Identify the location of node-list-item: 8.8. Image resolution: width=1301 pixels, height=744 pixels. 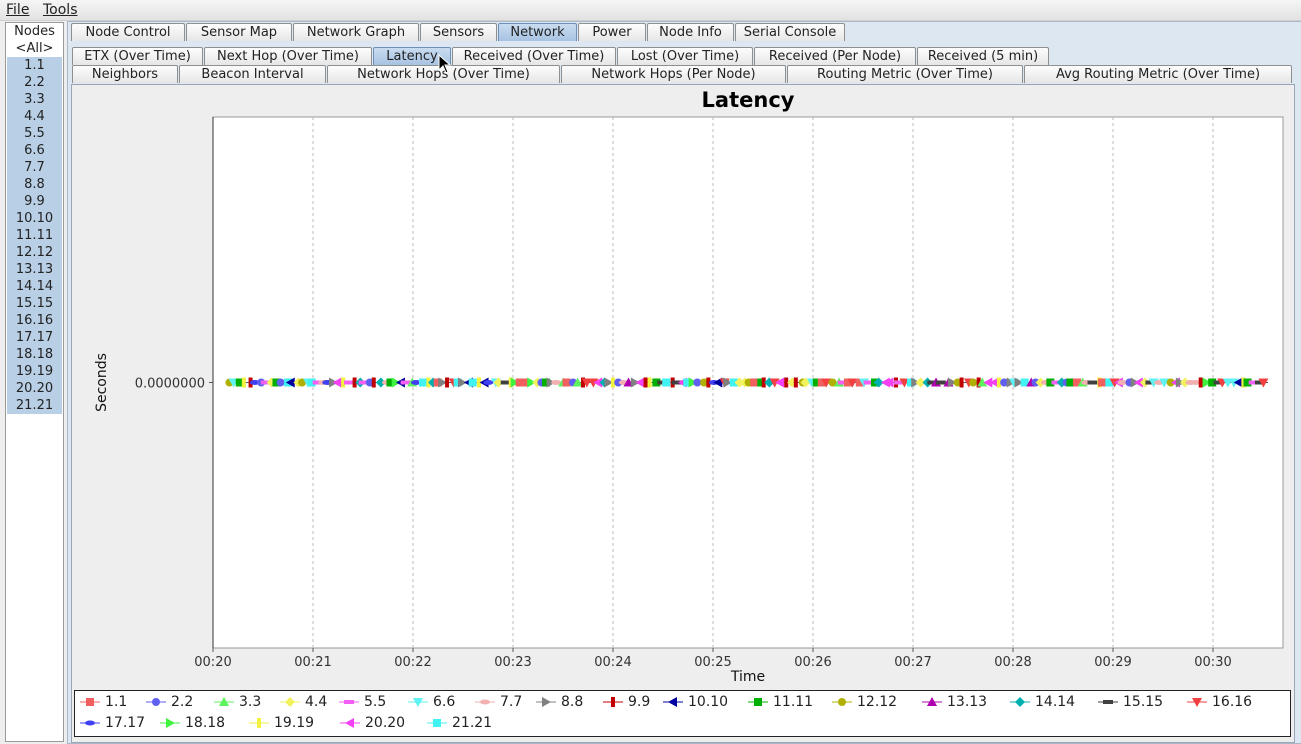
(34, 184).